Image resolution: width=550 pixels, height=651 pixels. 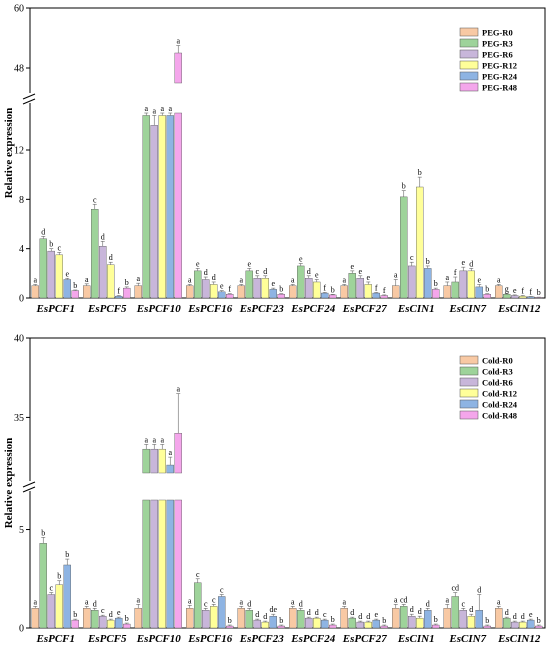 I want to click on y-tick-label: 12, so click(x=19, y=151).